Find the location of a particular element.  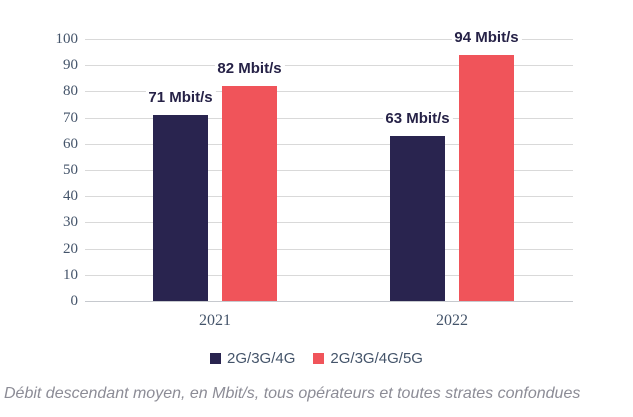

y-tick-label: 50 is located at coordinates (70, 170).